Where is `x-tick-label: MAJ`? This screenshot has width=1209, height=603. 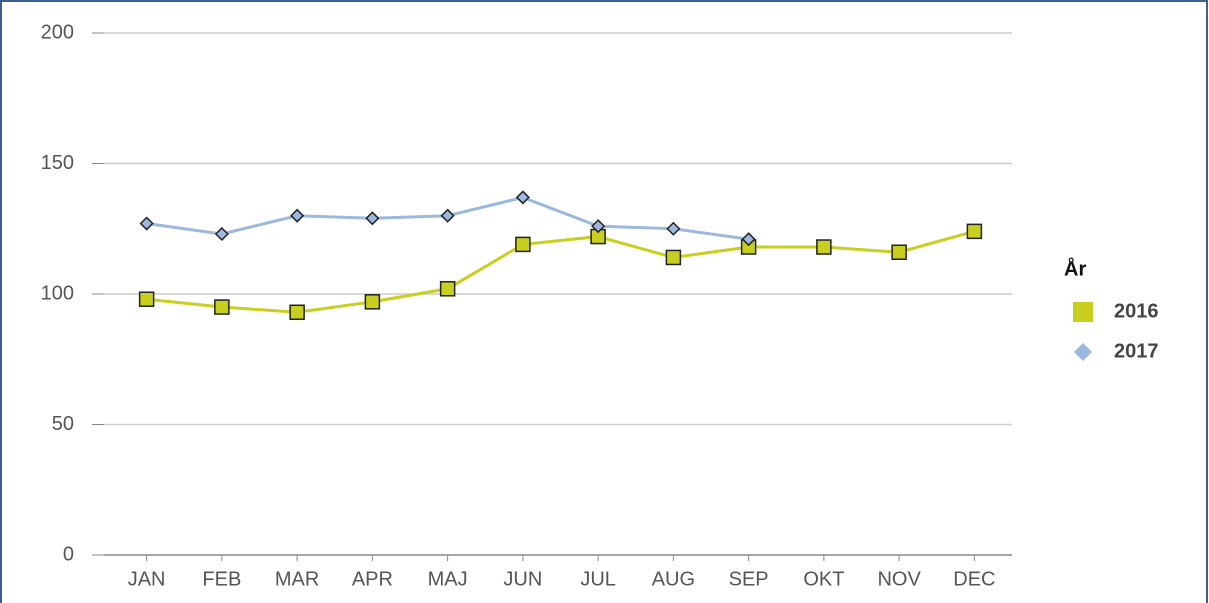 x-tick-label: MAJ is located at coordinates (448, 579).